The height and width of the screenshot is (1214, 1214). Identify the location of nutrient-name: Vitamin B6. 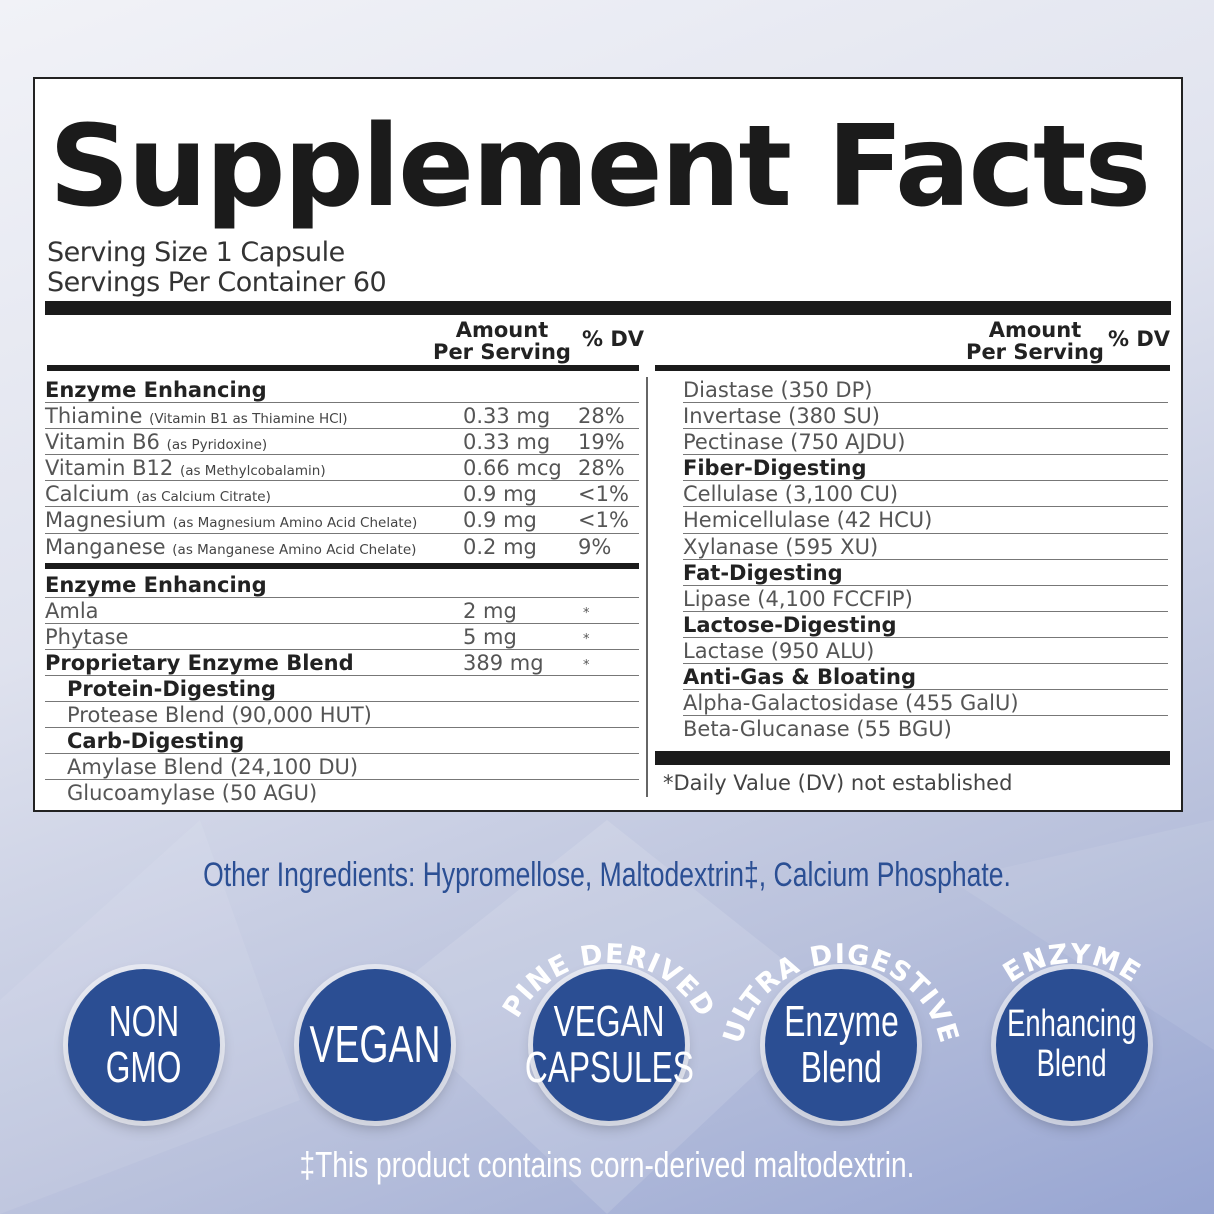
(102, 442).